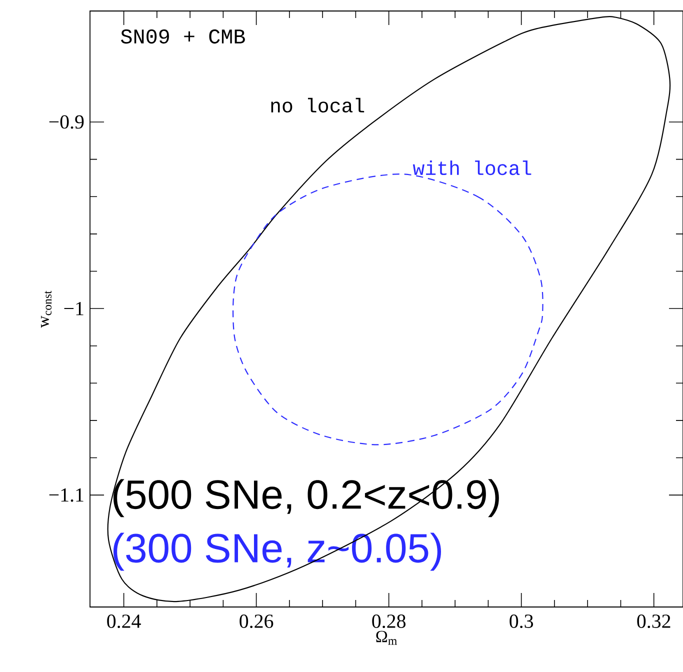  What do you see at coordinates (472, 168) in the screenshot?
I see `annotation: with local` at bounding box center [472, 168].